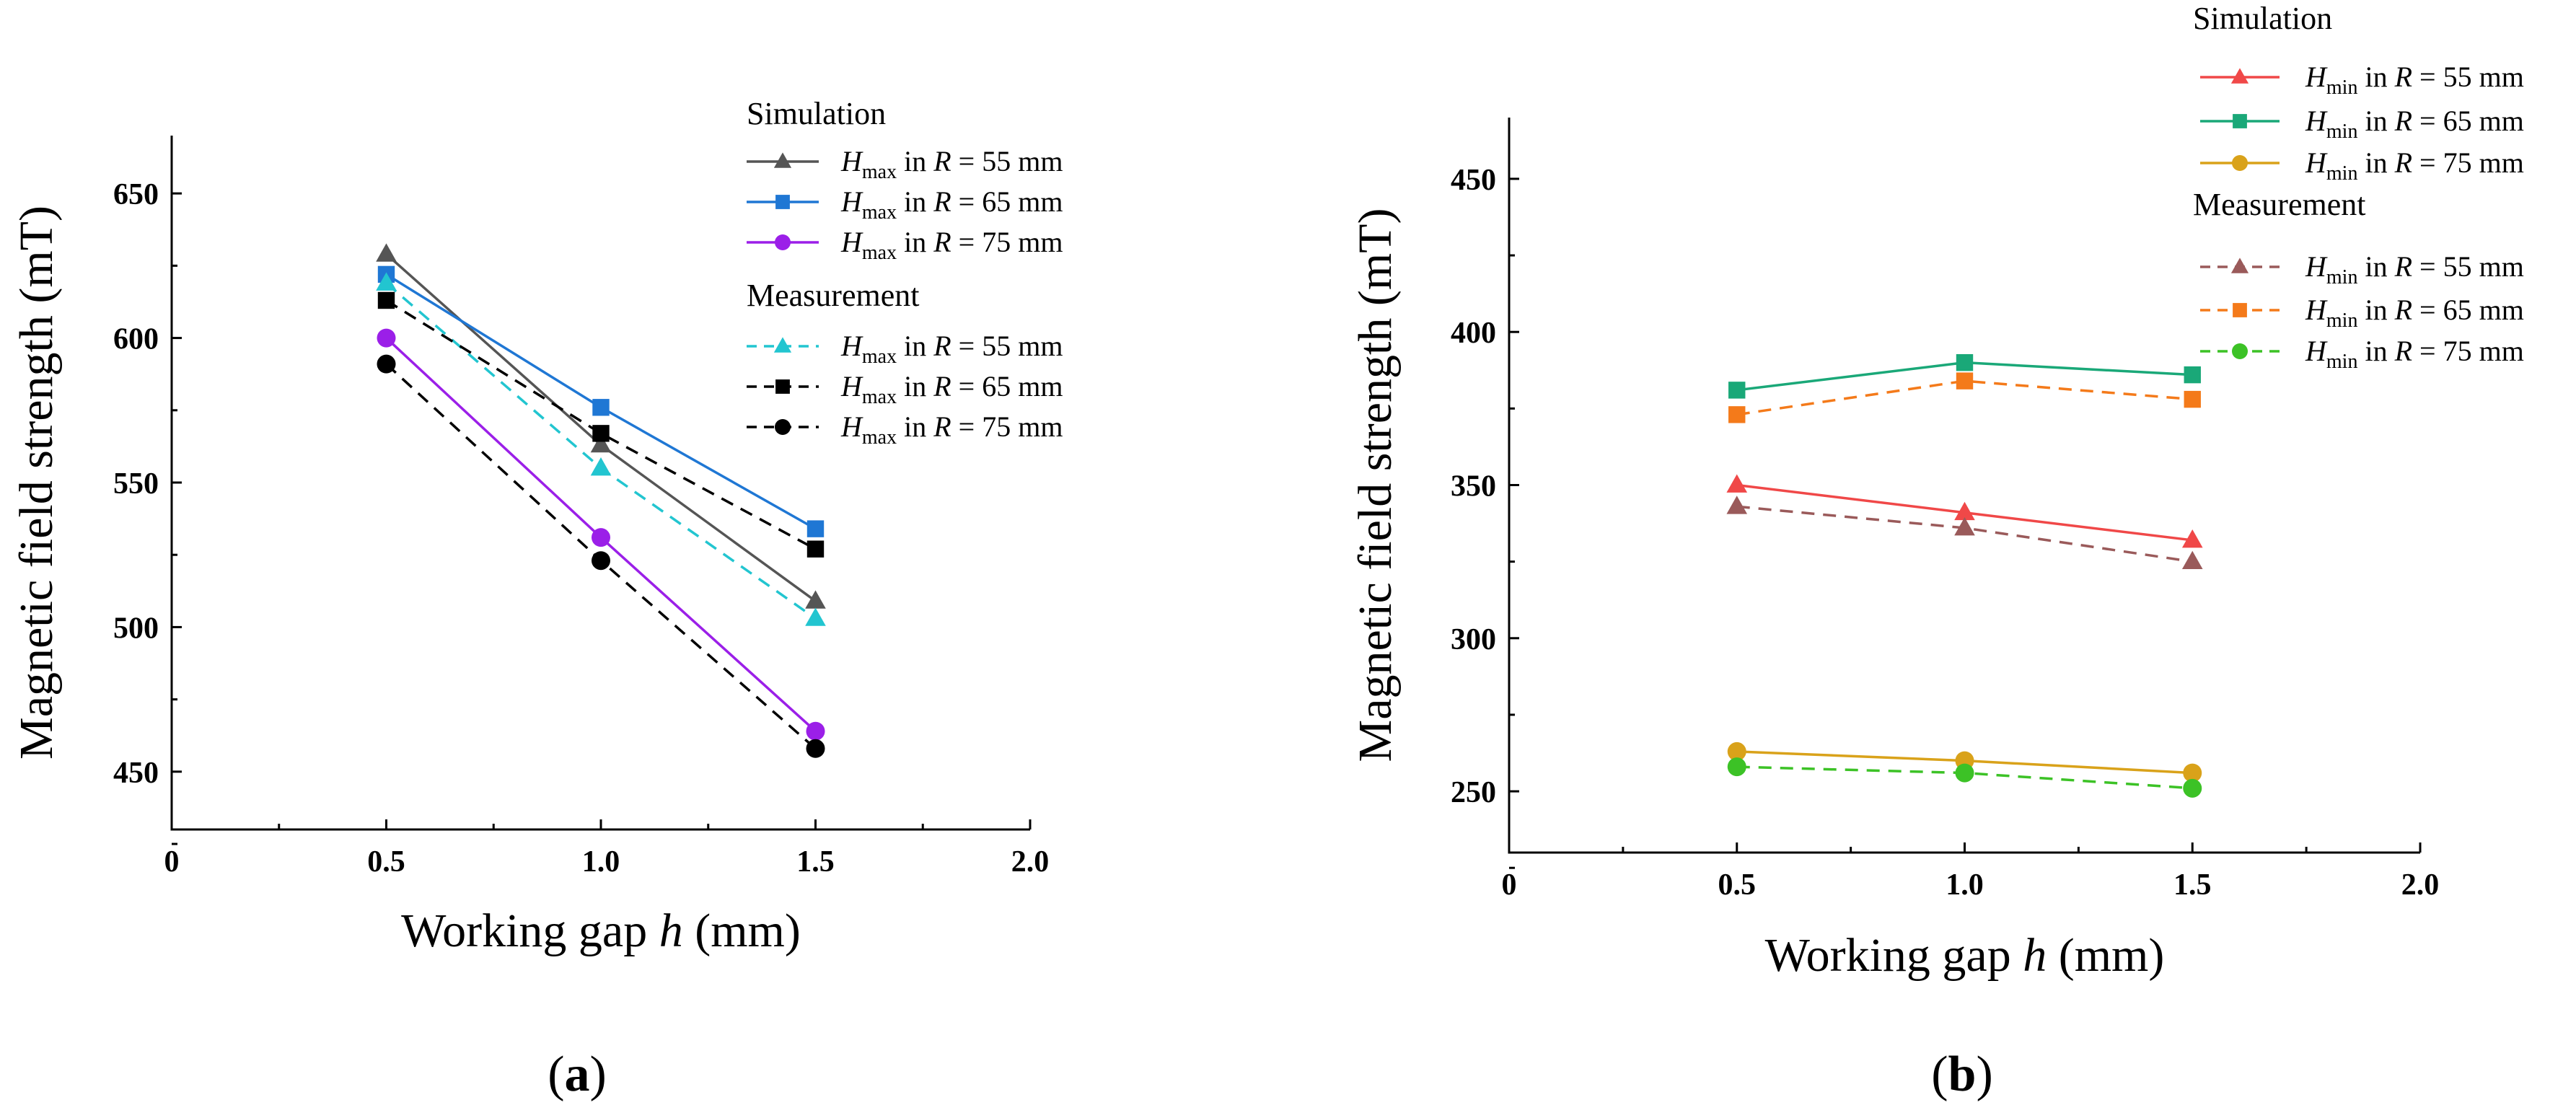 The height and width of the screenshot is (1118, 2576). I want to click on y-tick-label: 600, so click(136, 339).